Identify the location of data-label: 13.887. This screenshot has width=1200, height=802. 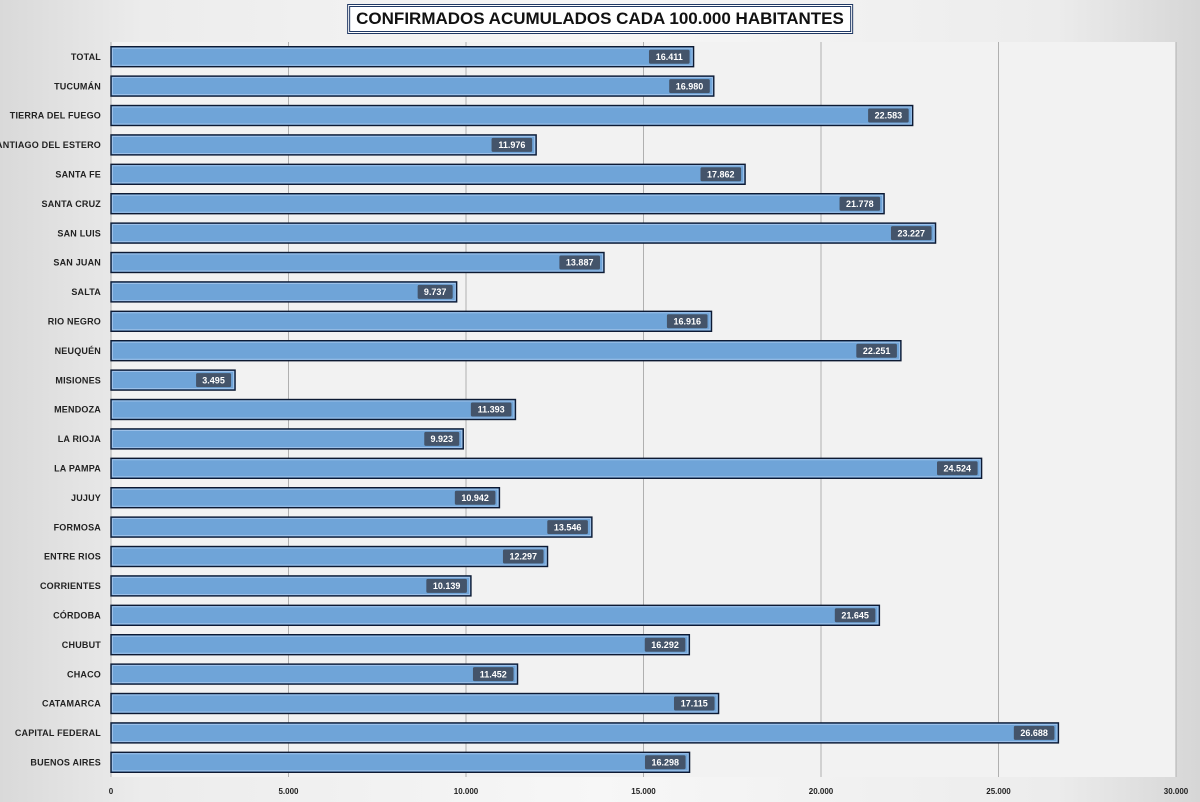
(580, 263).